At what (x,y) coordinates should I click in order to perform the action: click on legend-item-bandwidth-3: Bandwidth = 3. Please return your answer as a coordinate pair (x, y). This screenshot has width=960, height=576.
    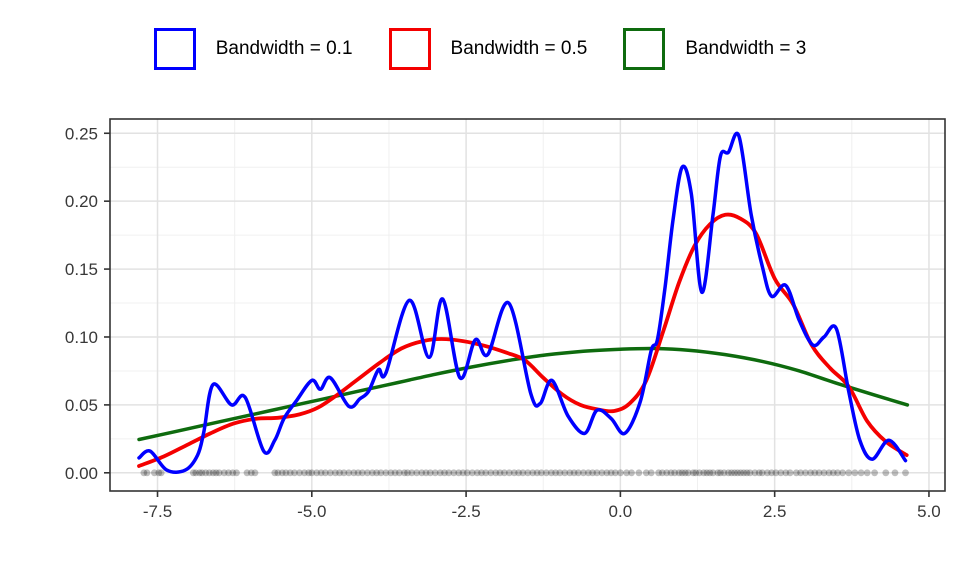
    Looking at the image, I should click on (714, 49).